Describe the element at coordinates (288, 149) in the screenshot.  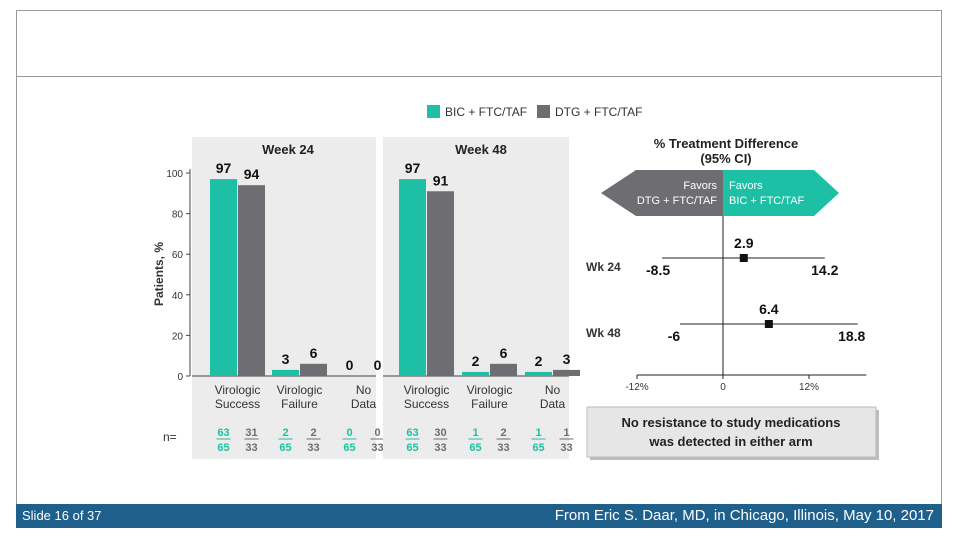
I see `chart-title: Week 24` at that location.